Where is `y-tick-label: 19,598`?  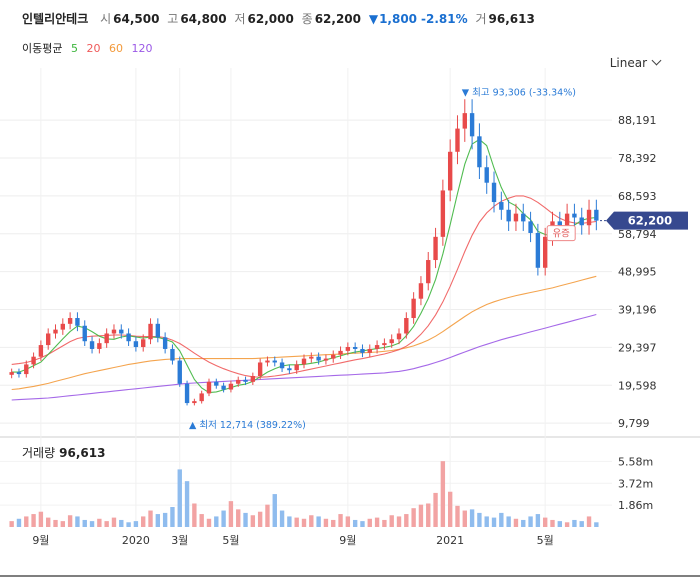
y-tick-label: 19,598 is located at coordinates (637, 385).